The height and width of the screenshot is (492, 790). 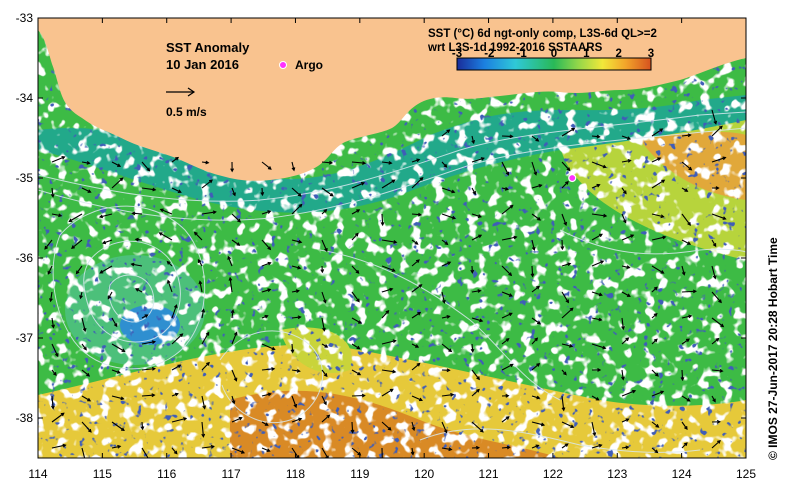 What do you see at coordinates (489, 54) in the screenshot?
I see `colorbar-tick-label: -2` at bounding box center [489, 54].